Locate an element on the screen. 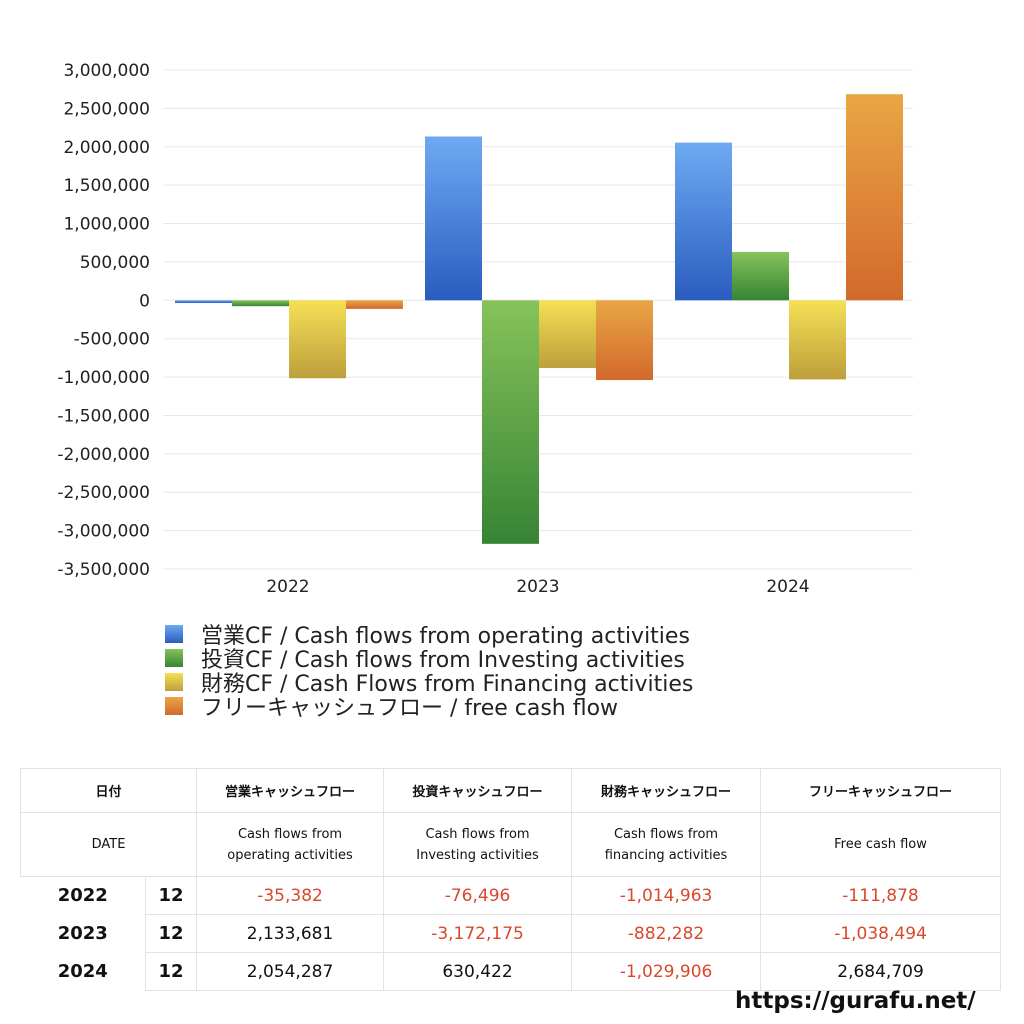 Image resolution: width=1024 pixels, height=1024 pixels. header-financing-jp: 財務キャッシュフロー is located at coordinates (666, 790).